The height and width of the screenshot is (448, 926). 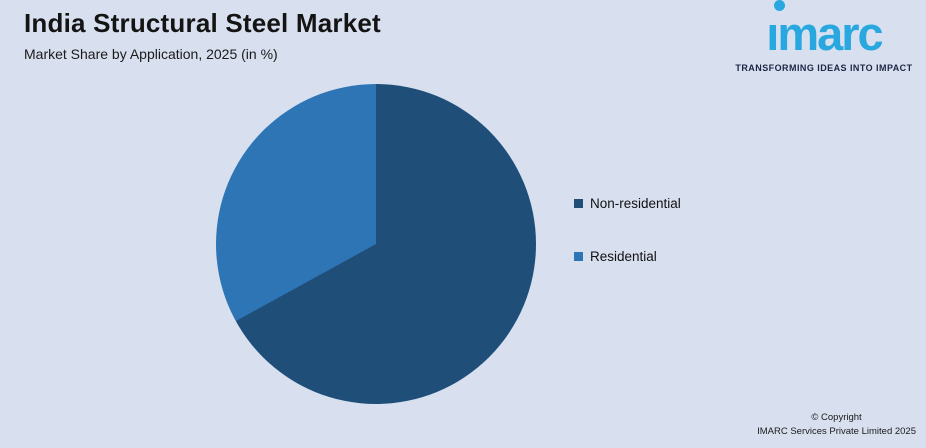 I want to click on copyright-line1: © Copyright, so click(x=836, y=417).